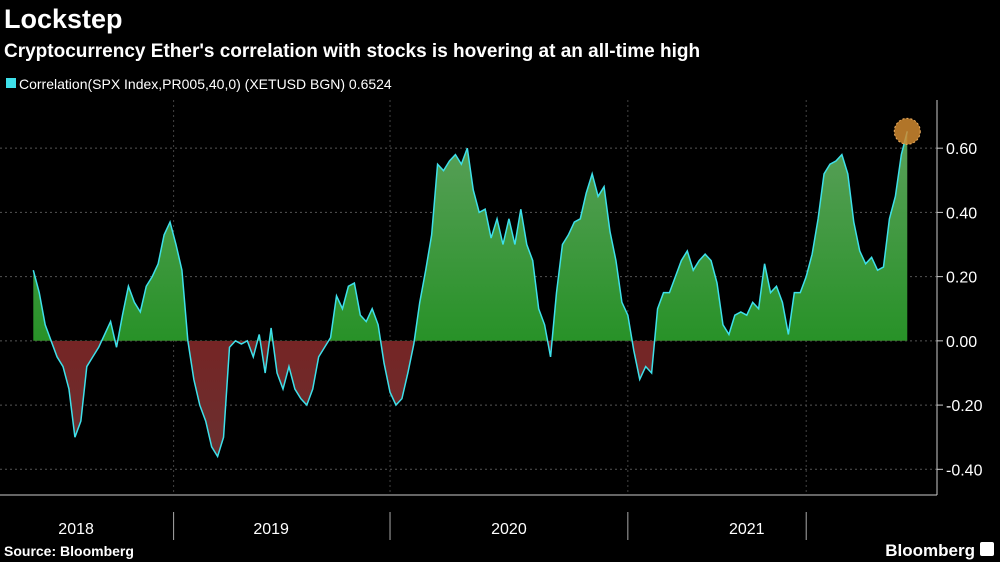 This screenshot has height=562, width=1000. I want to click on x-tick-label: 2020, so click(509, 529).